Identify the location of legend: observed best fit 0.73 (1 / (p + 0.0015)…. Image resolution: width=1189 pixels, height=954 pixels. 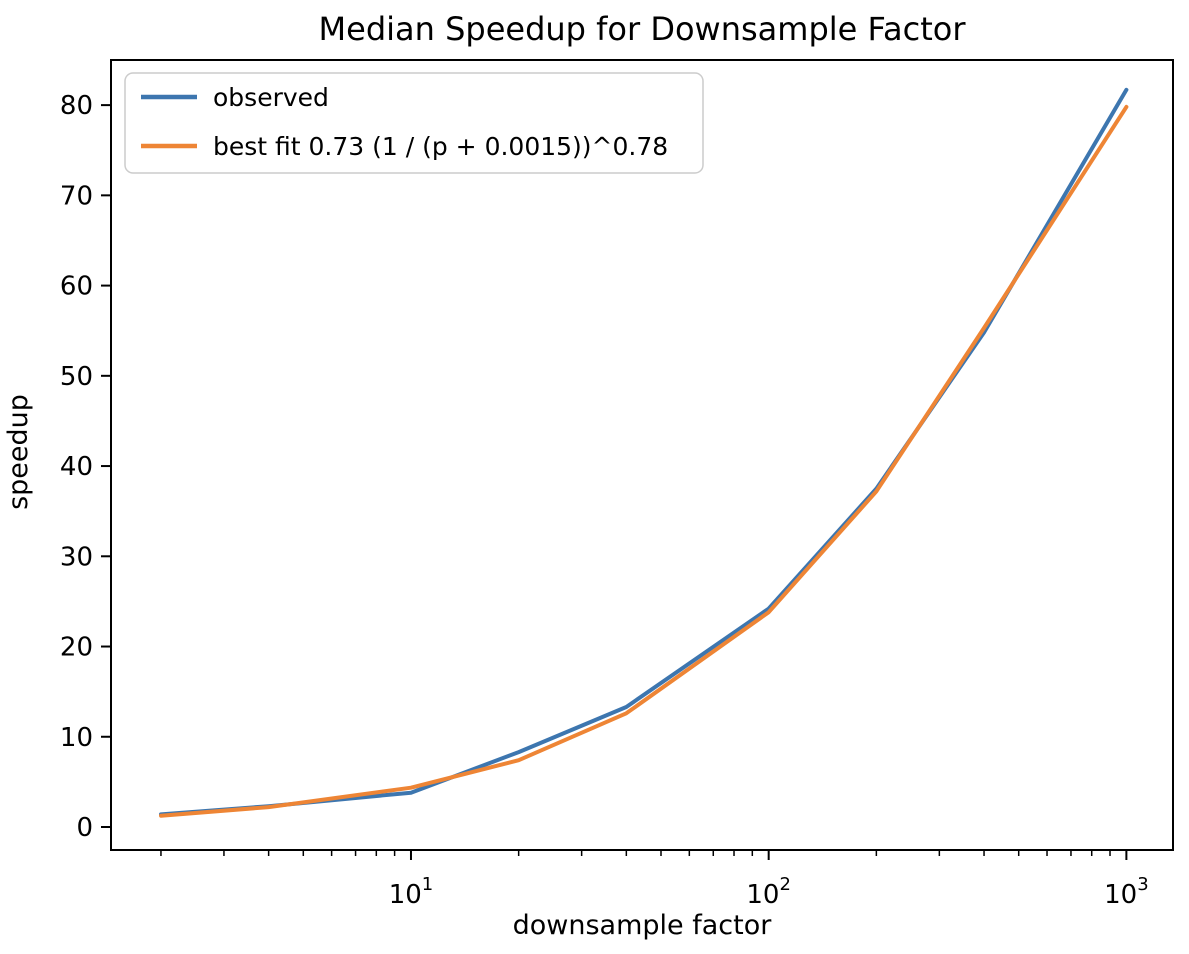
(414, 123).